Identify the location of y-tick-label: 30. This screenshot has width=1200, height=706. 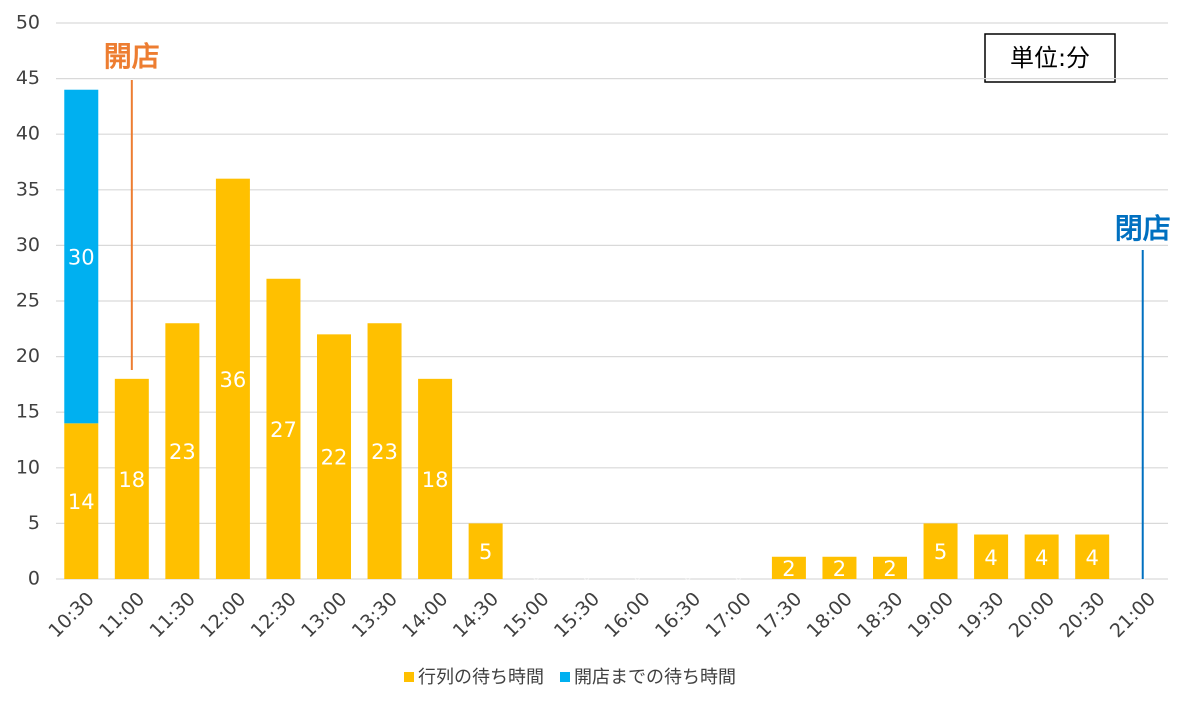
(28, 245).